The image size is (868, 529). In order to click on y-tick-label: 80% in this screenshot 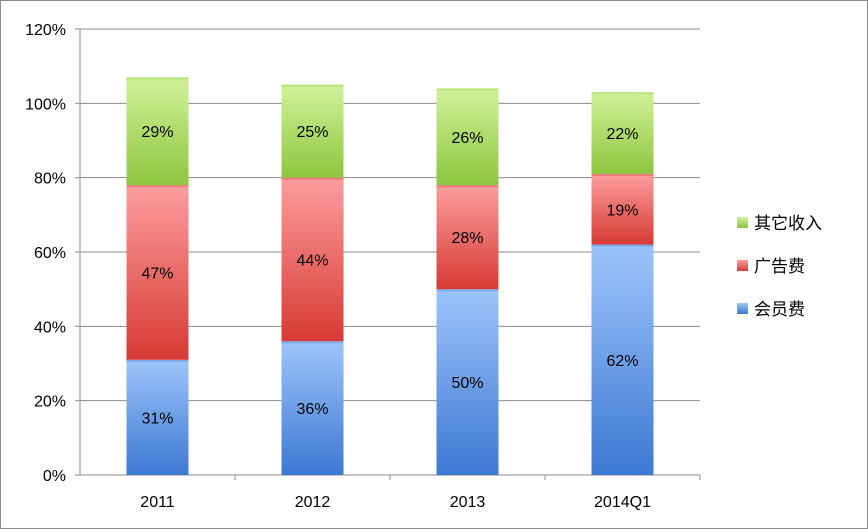, I will do `click(50, 179)`.